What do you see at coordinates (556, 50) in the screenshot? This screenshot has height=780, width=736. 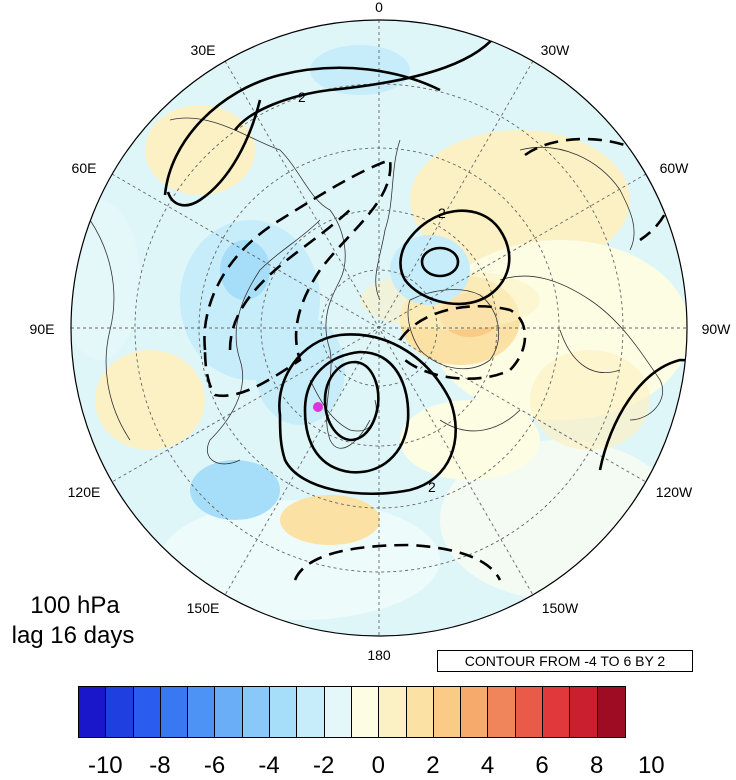 I see `lon-label-30w: 30W` at bounding box center [556, 50].